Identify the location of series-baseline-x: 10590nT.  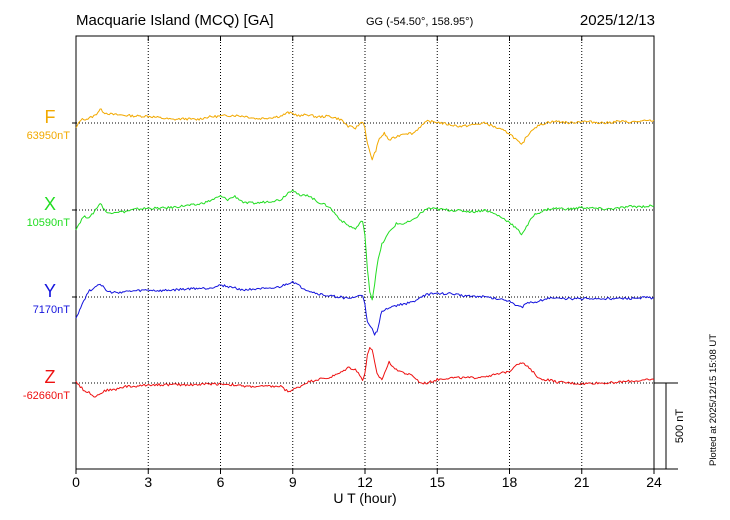
(49, 223).